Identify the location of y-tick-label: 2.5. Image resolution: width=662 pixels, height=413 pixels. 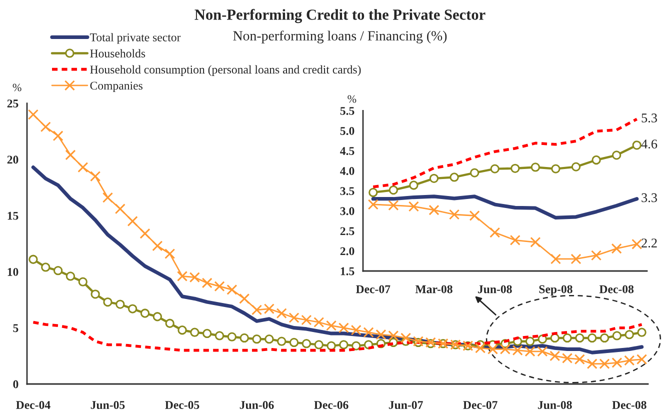
(347, 231).